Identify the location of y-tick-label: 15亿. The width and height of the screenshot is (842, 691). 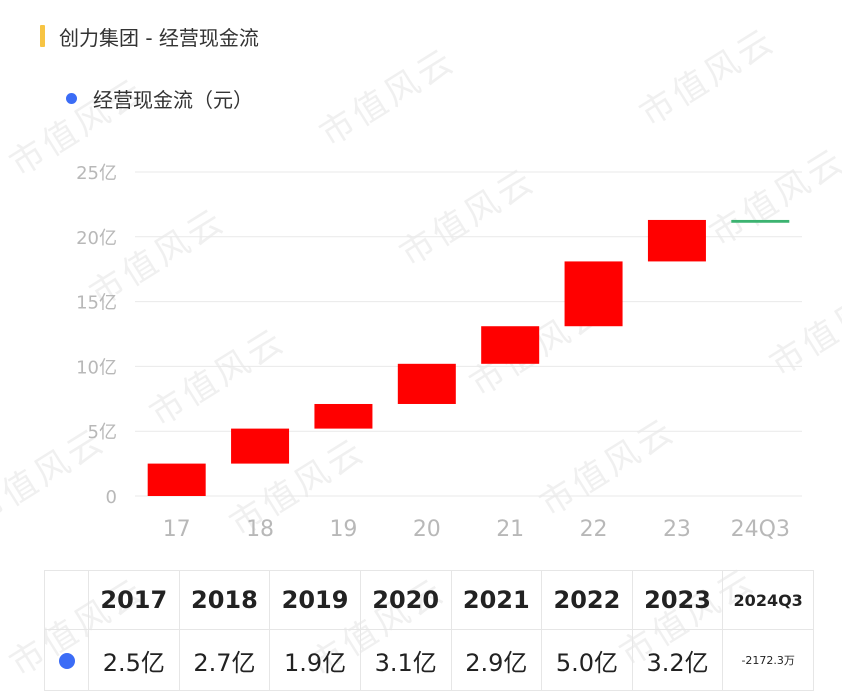
(96, 303).